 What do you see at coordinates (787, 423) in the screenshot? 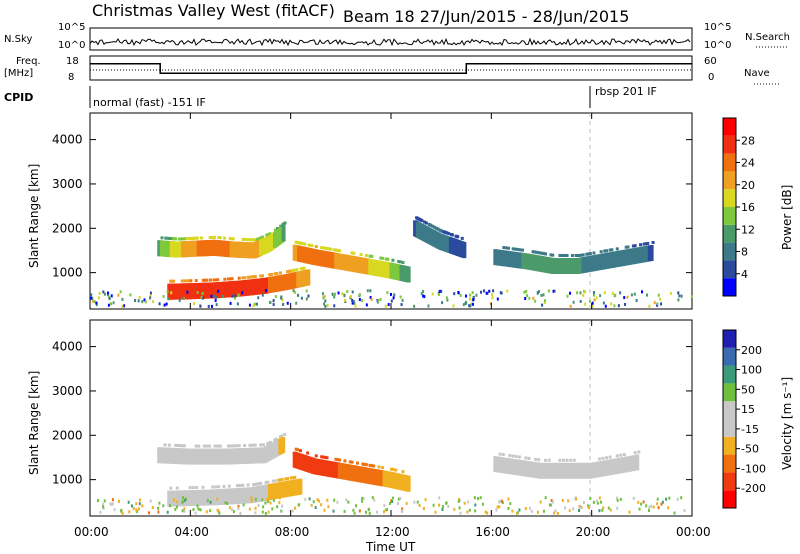
I see `velocity-colorbar-label: Velocity [m s⁻¹]` at bounding box center [787, 423].